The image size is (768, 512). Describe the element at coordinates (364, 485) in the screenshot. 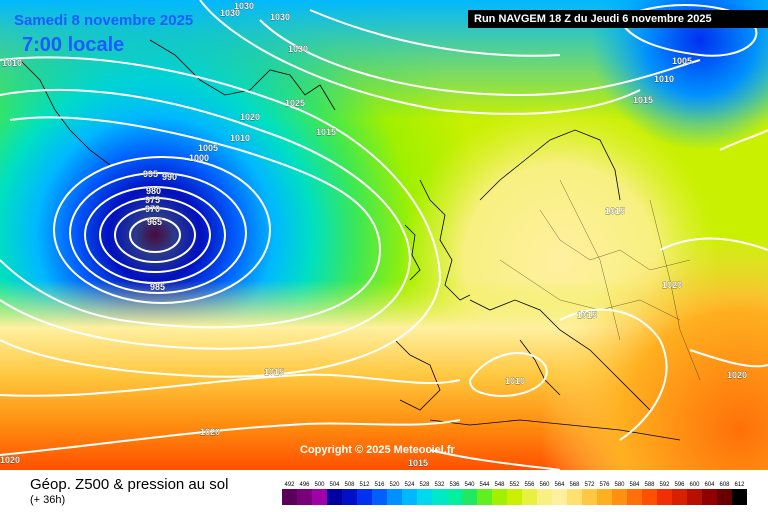

I see `scale-tick-label: 512` at that location.